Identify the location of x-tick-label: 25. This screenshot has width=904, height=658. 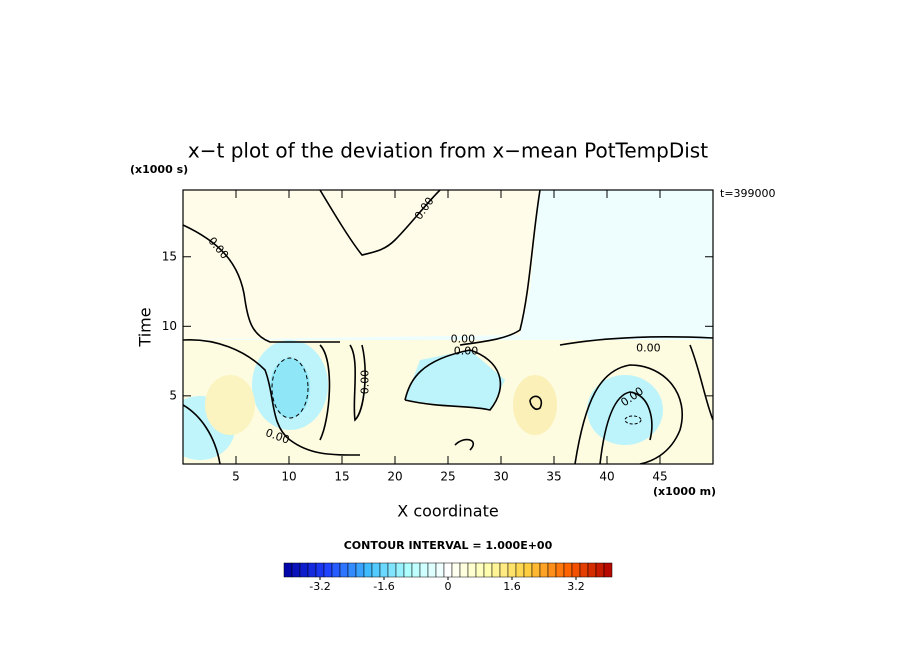
(447, 477).